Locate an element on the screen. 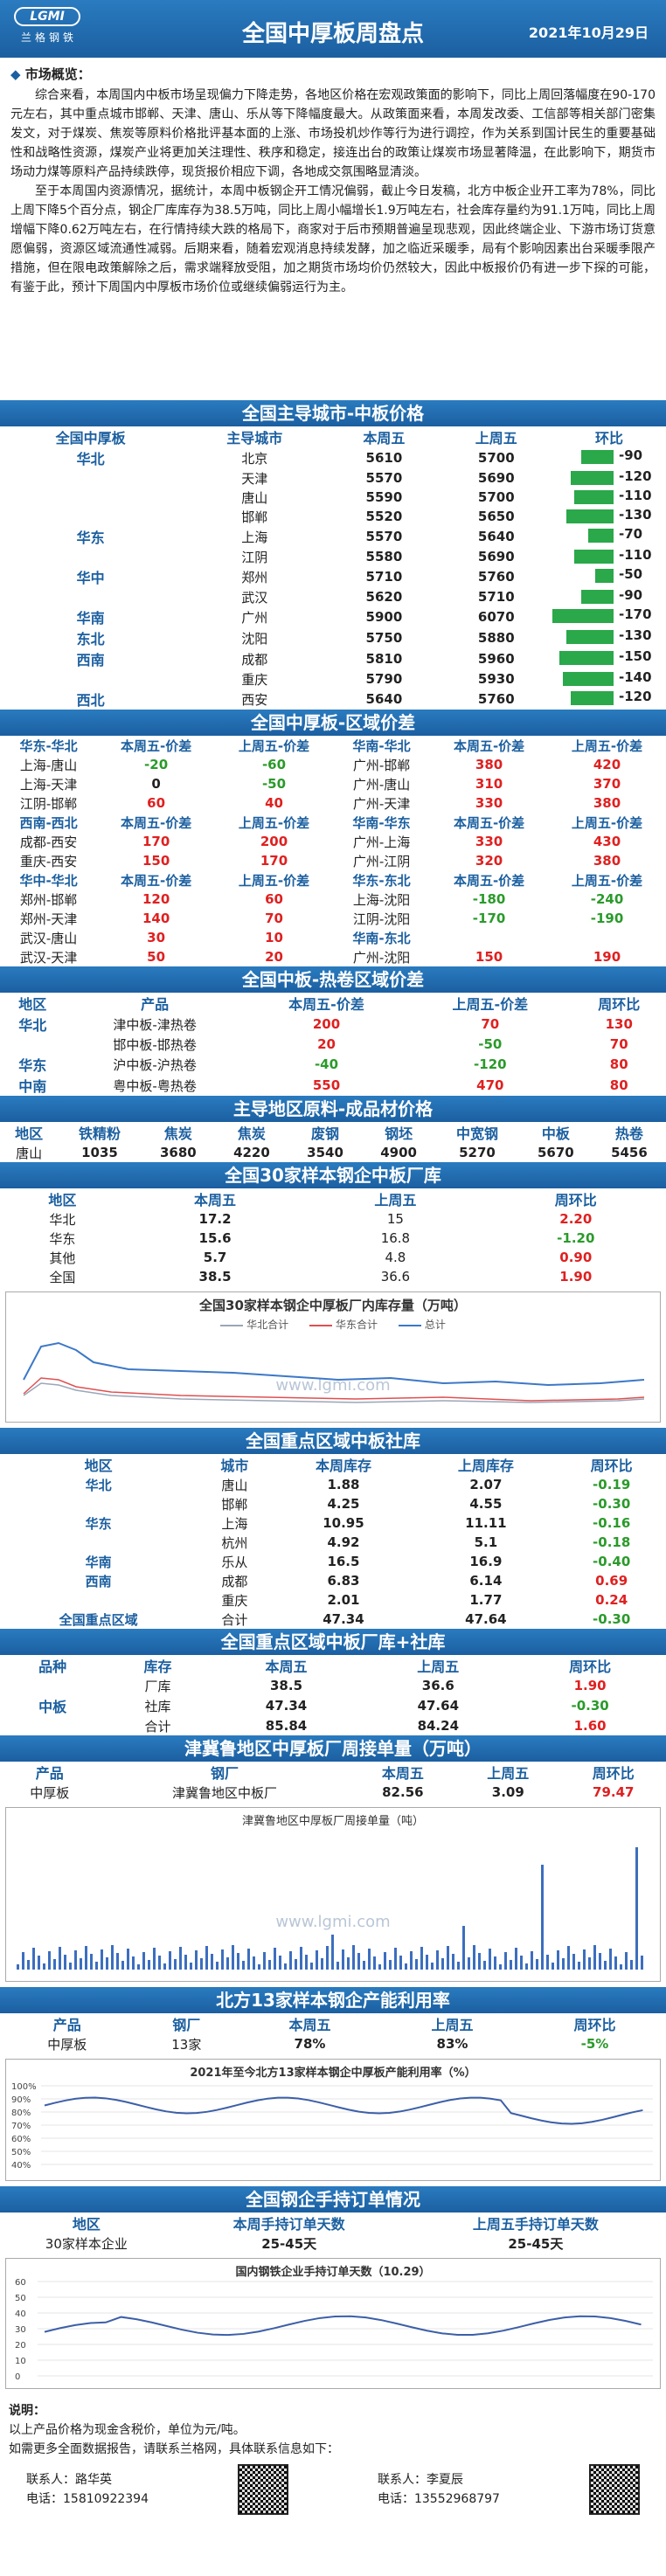  table-cell: 津中板-津热卷 is located at coordinates (155, 1024).